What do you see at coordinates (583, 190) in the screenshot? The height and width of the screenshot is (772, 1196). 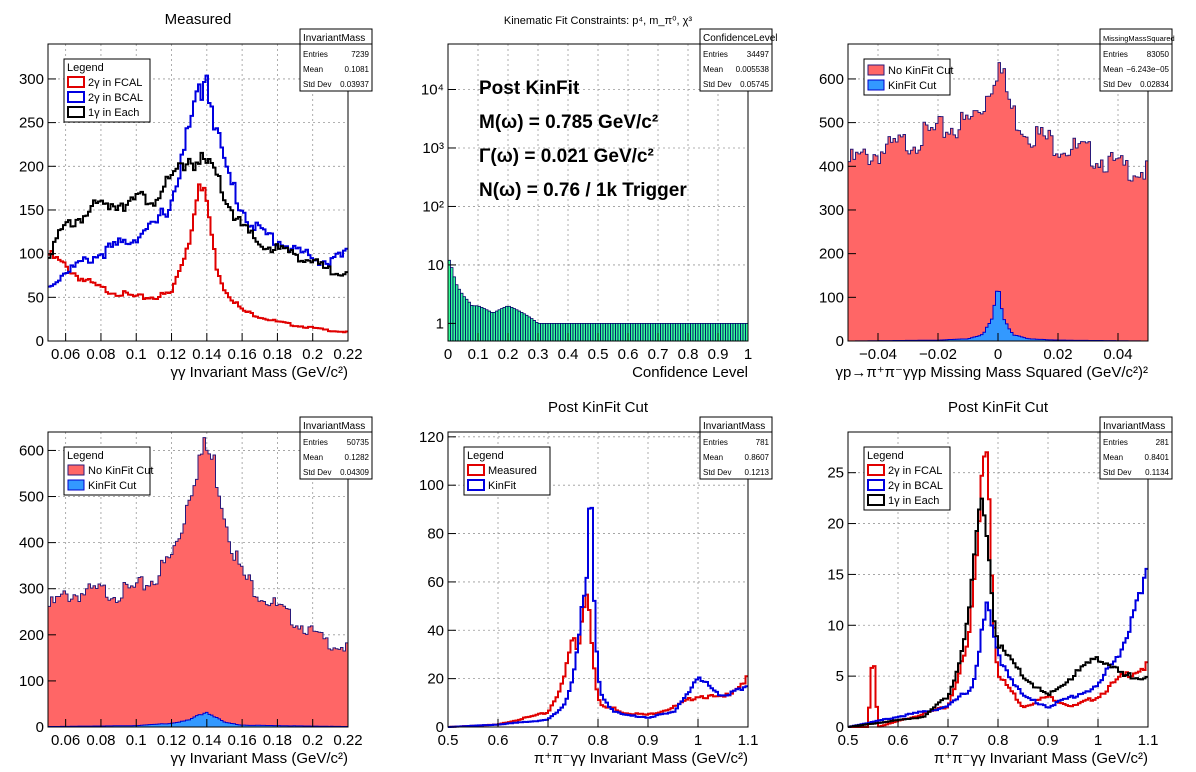 I see `annotation-3: N(ω) = 0.76 / 1k Trigger` at bounding box center [583, 190].